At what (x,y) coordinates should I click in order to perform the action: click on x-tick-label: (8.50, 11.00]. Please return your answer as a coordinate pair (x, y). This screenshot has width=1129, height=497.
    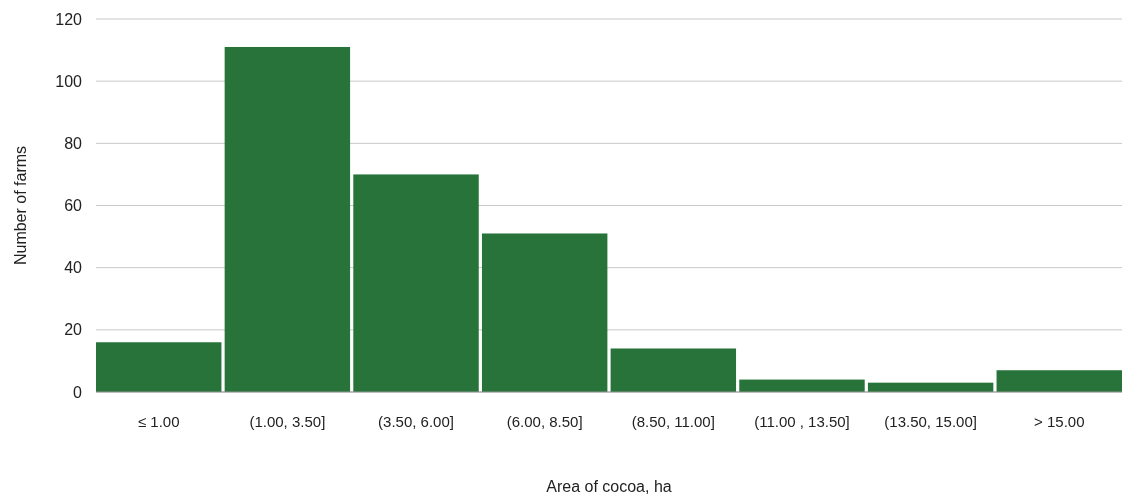
    Looking at the image, I should click on (673, 421).